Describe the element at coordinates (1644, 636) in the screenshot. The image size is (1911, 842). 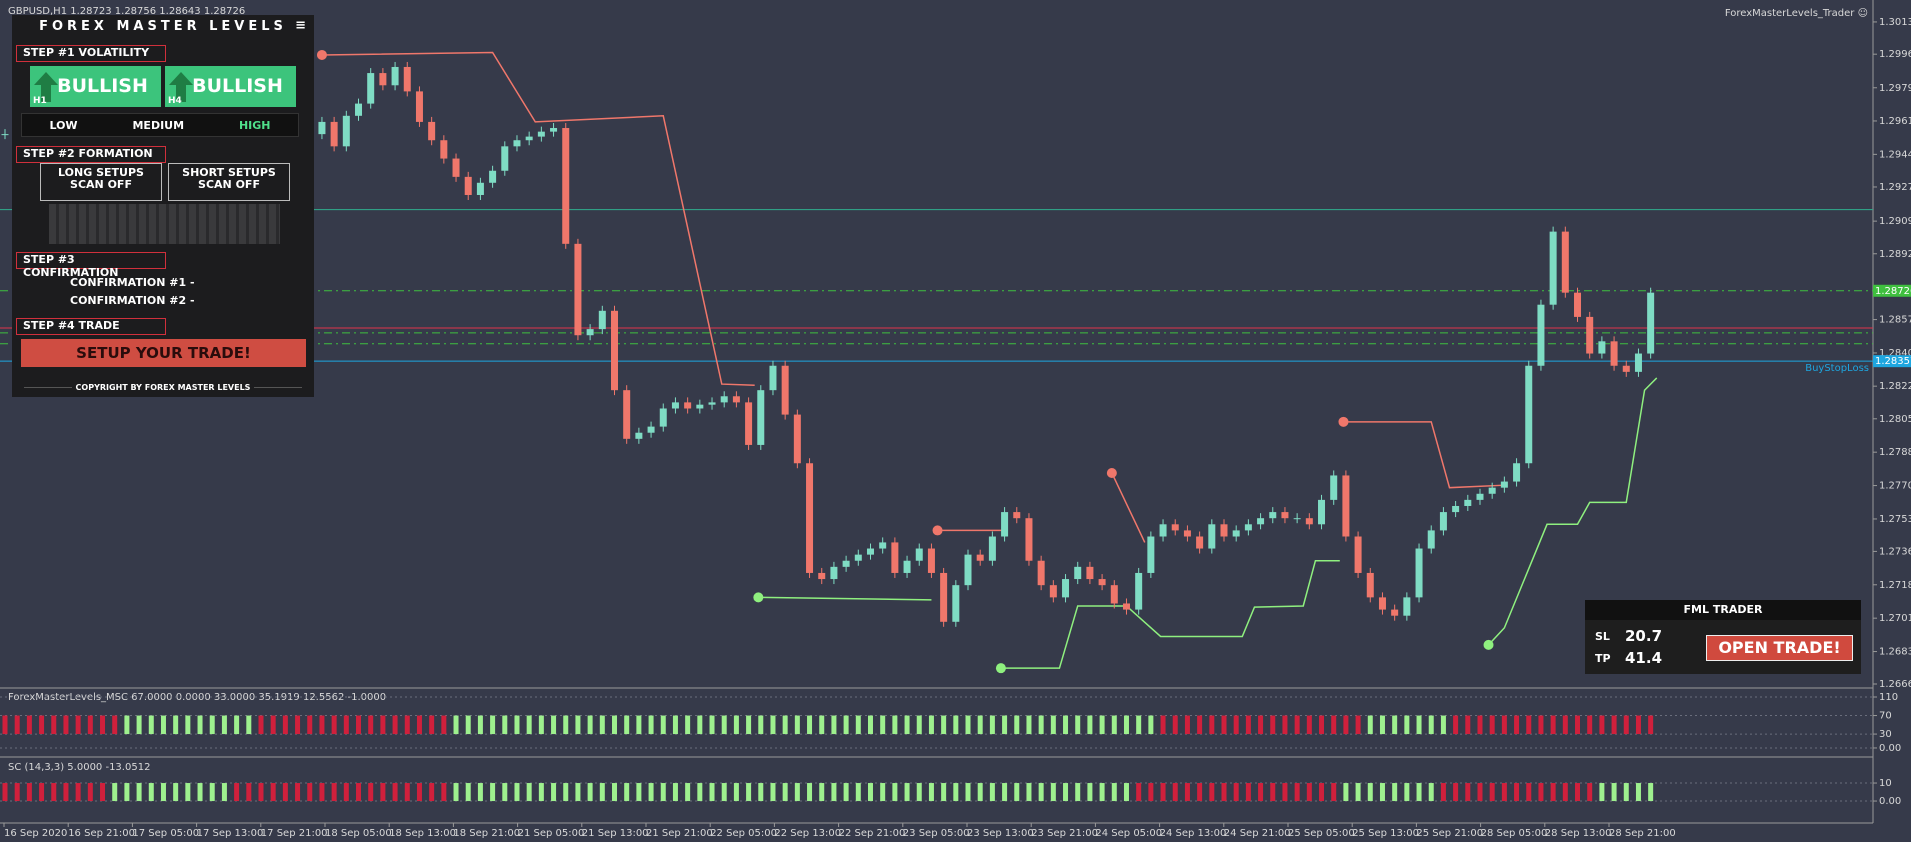
I see `sl-value: 20.7` at that location.